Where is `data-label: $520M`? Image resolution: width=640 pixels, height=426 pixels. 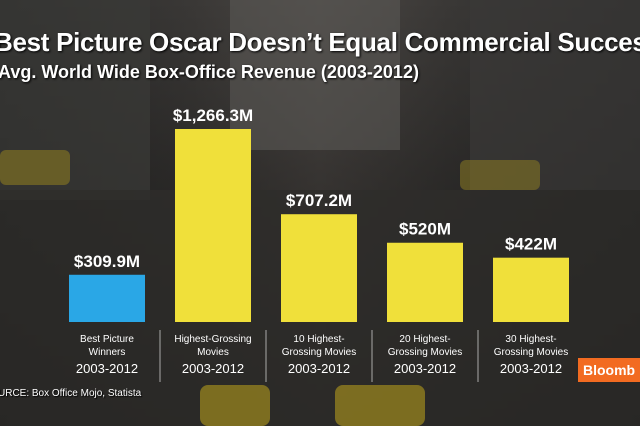 data-label: $520M is located at coordinates (425, 229).